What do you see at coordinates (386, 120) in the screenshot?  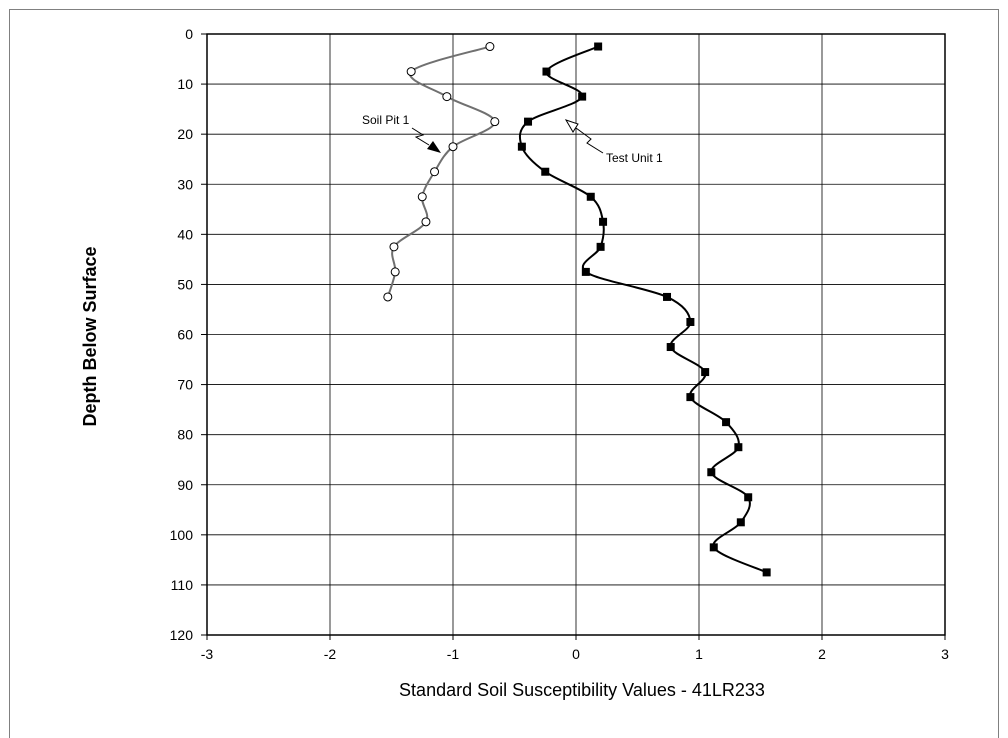 I see `annotation-soil-pit-1: Soil Pit 1` at bounding box center [386, 120].